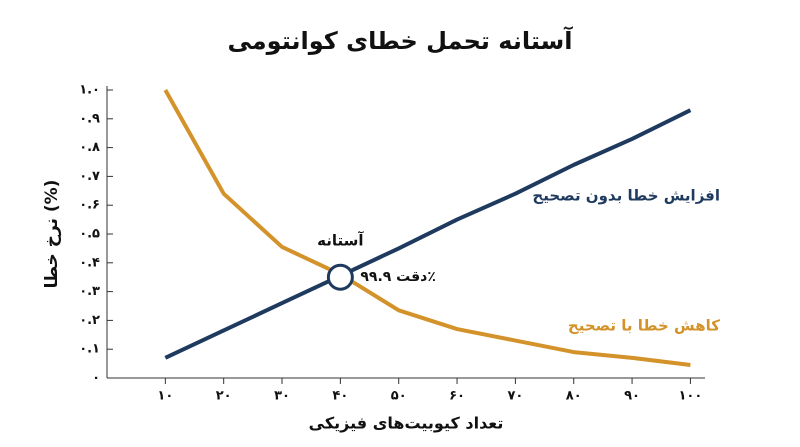 The height and width of the screenshot is (447, 800). Describe the element at coordinates (165, 396) in the screenshot. I see `x-tick-label: ۱۰` at that location.